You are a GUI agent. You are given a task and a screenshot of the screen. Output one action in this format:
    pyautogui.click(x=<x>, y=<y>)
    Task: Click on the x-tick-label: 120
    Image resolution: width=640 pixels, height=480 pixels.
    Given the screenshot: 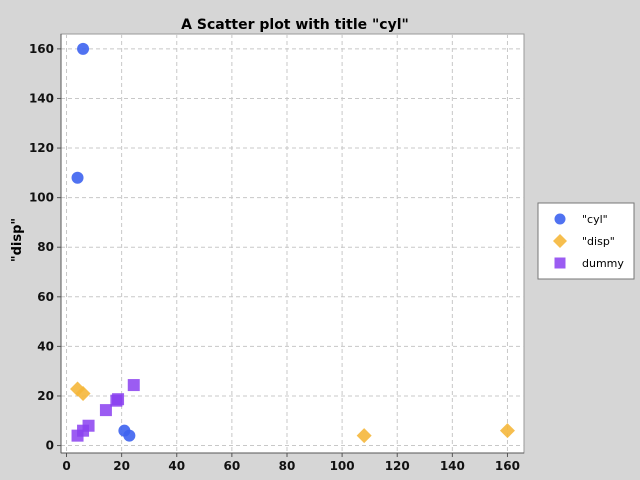 What is the action you would take?
    pyautogui.click(x=397, y=466)
    